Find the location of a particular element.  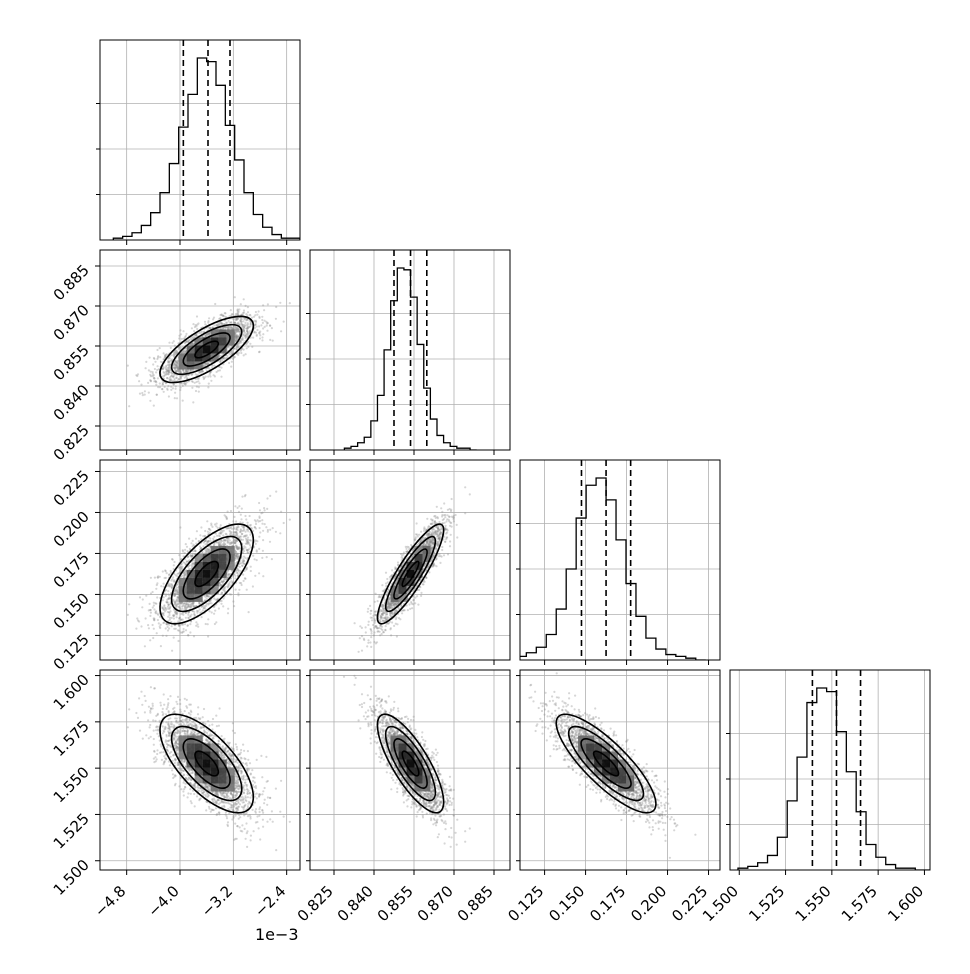

panel-frame is located at coordinates (200, 140).